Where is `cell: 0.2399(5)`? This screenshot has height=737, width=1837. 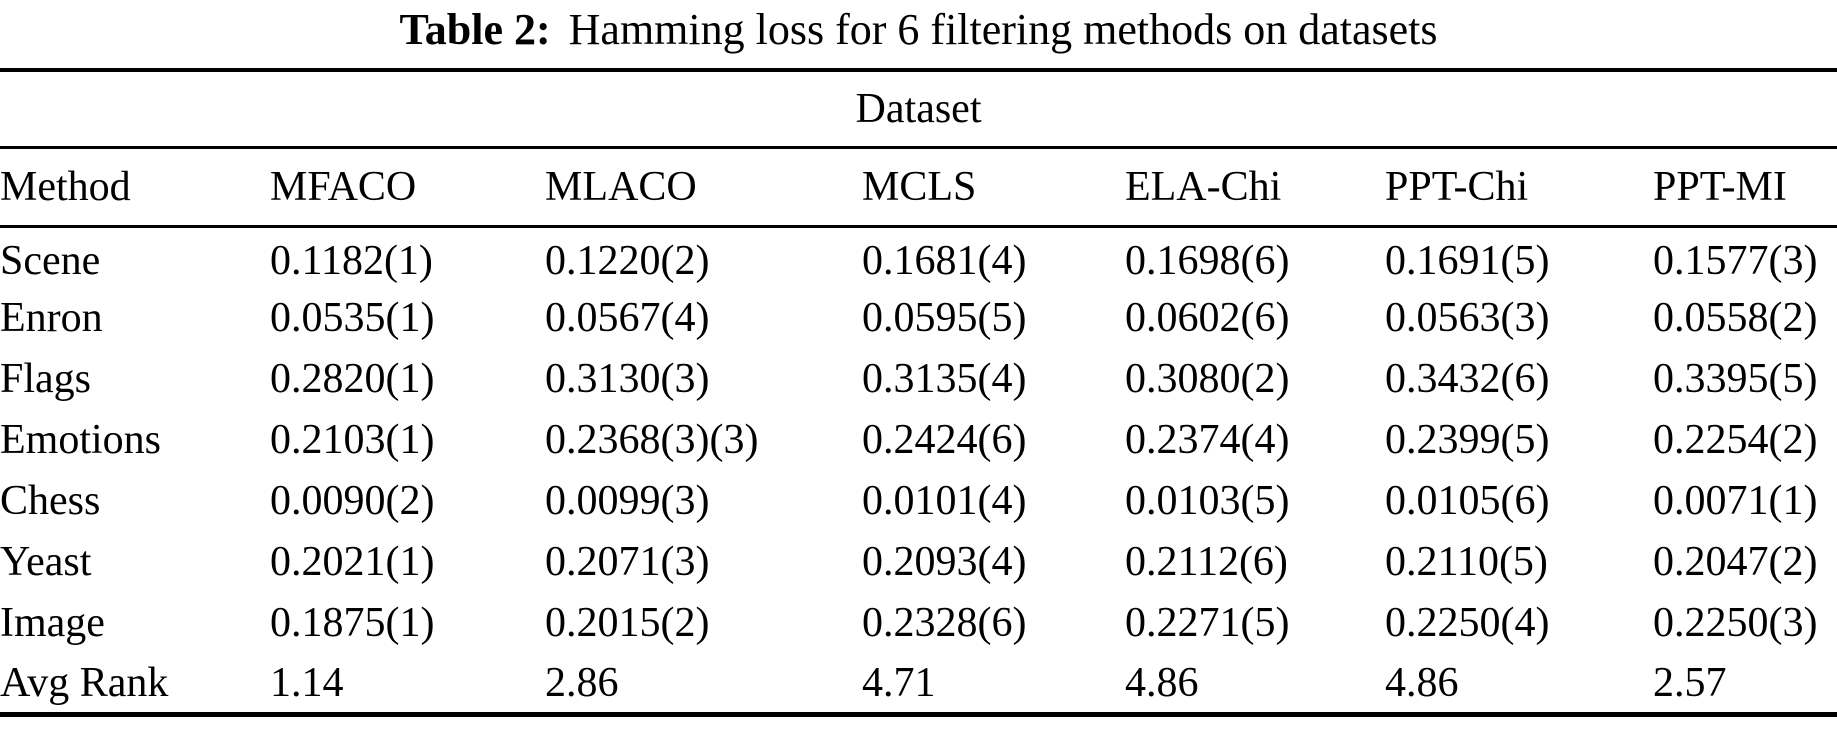 cell: 0.2399(5) is located at coordinates (1467, 440).